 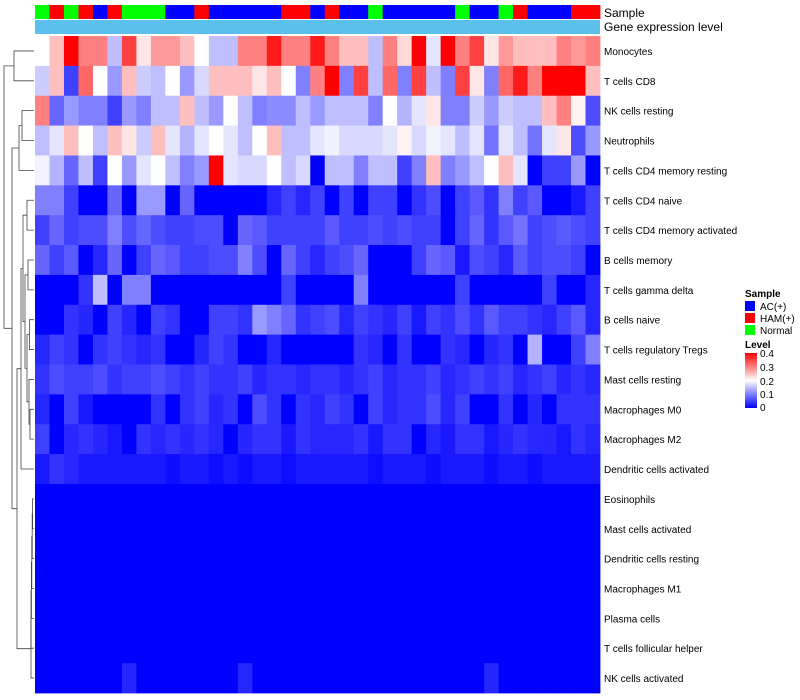 I want to click on row-label: Neutrophils, so click(x=629, y=142).